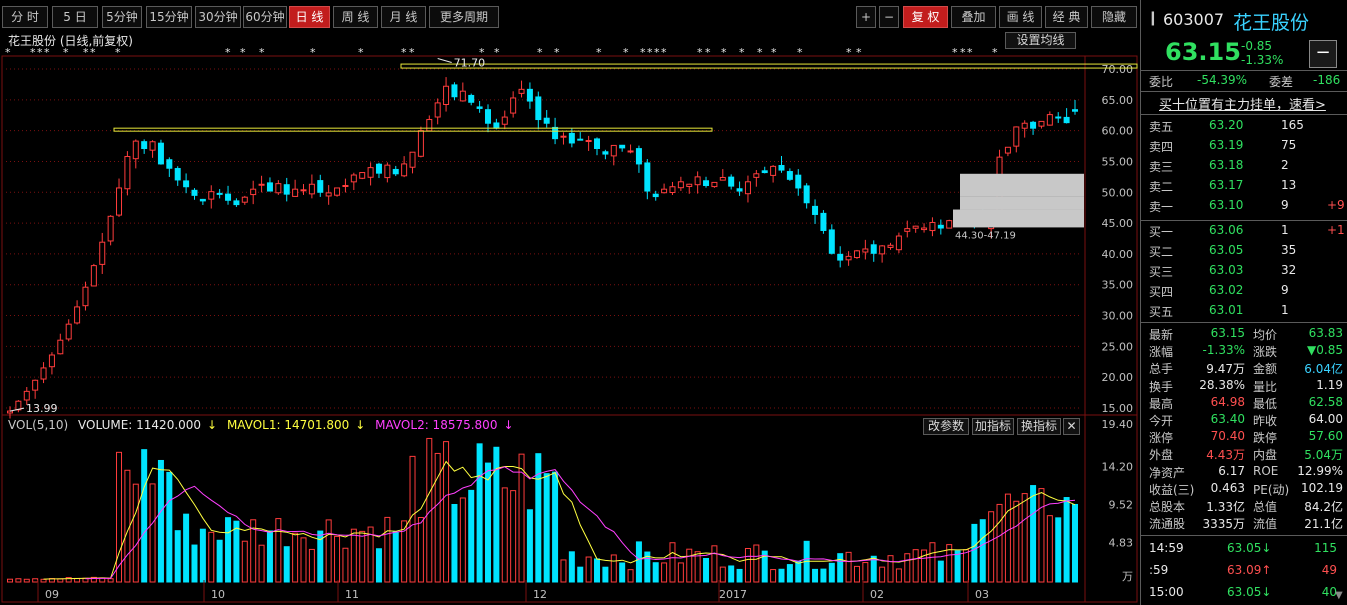 The image size is (1347, 605). What do you see at coordinates (1244, 351) in the screenshot?
I see `stat-row: 涨幅 -1.33% 涨跌 ▼0.85` at bounding box center [1244, 351].